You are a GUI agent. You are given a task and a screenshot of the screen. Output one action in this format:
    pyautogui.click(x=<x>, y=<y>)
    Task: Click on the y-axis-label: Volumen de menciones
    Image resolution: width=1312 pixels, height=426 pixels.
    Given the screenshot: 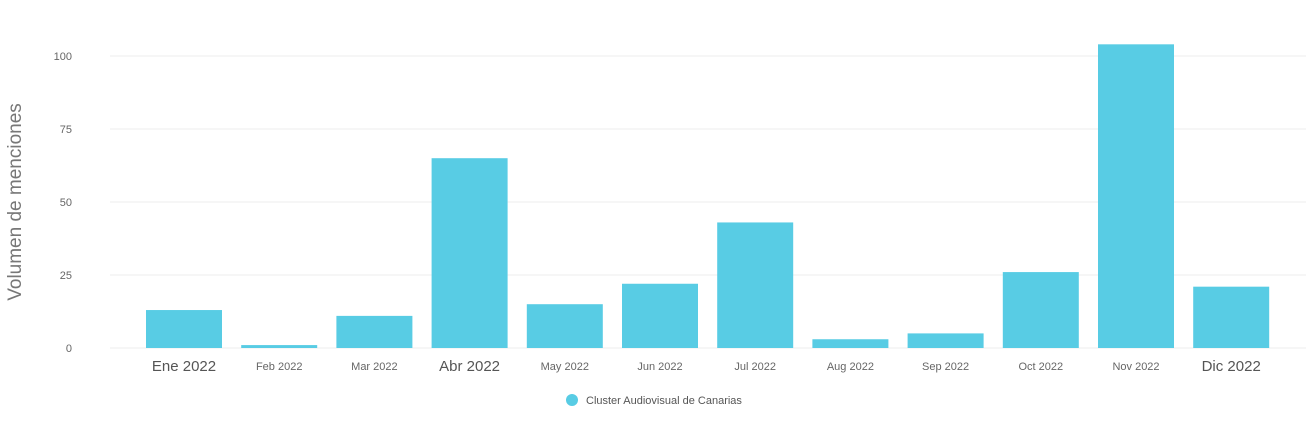 What is the action you would take?
    pyautogui.click(x=15, y=202)
    